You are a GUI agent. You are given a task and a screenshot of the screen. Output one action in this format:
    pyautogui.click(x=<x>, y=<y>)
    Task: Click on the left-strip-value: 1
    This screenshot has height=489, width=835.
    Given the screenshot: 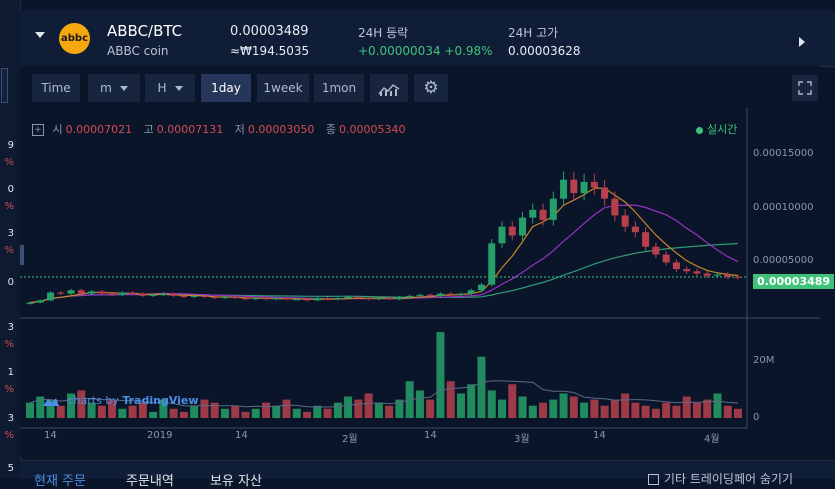 What is the action you would take?
    pyautogui.click(x=10, y=372)
    